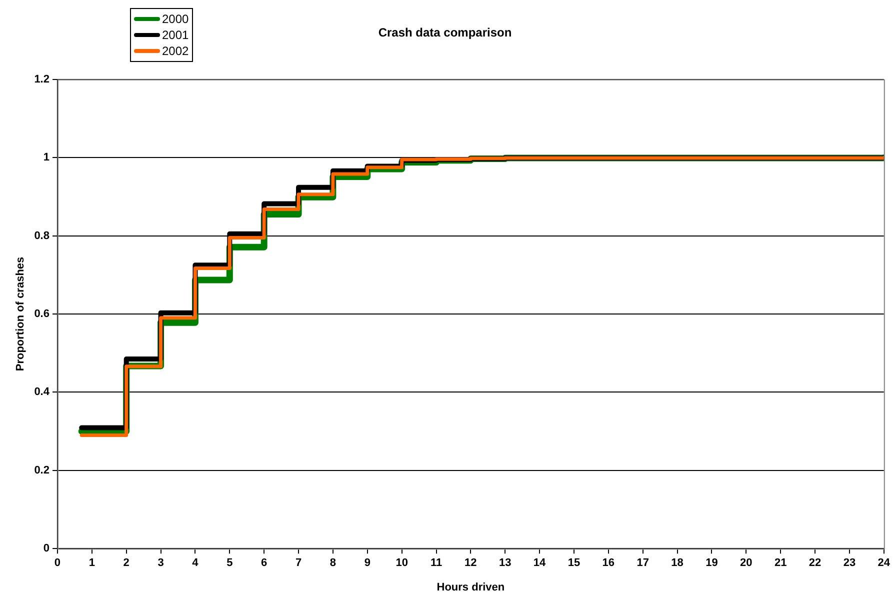 This screenshot has height=602, width=893. What do you see at coordinates (712, 563) in the screenshot?
I see `x-tick-label: 19` at bounding box center [712, 563].